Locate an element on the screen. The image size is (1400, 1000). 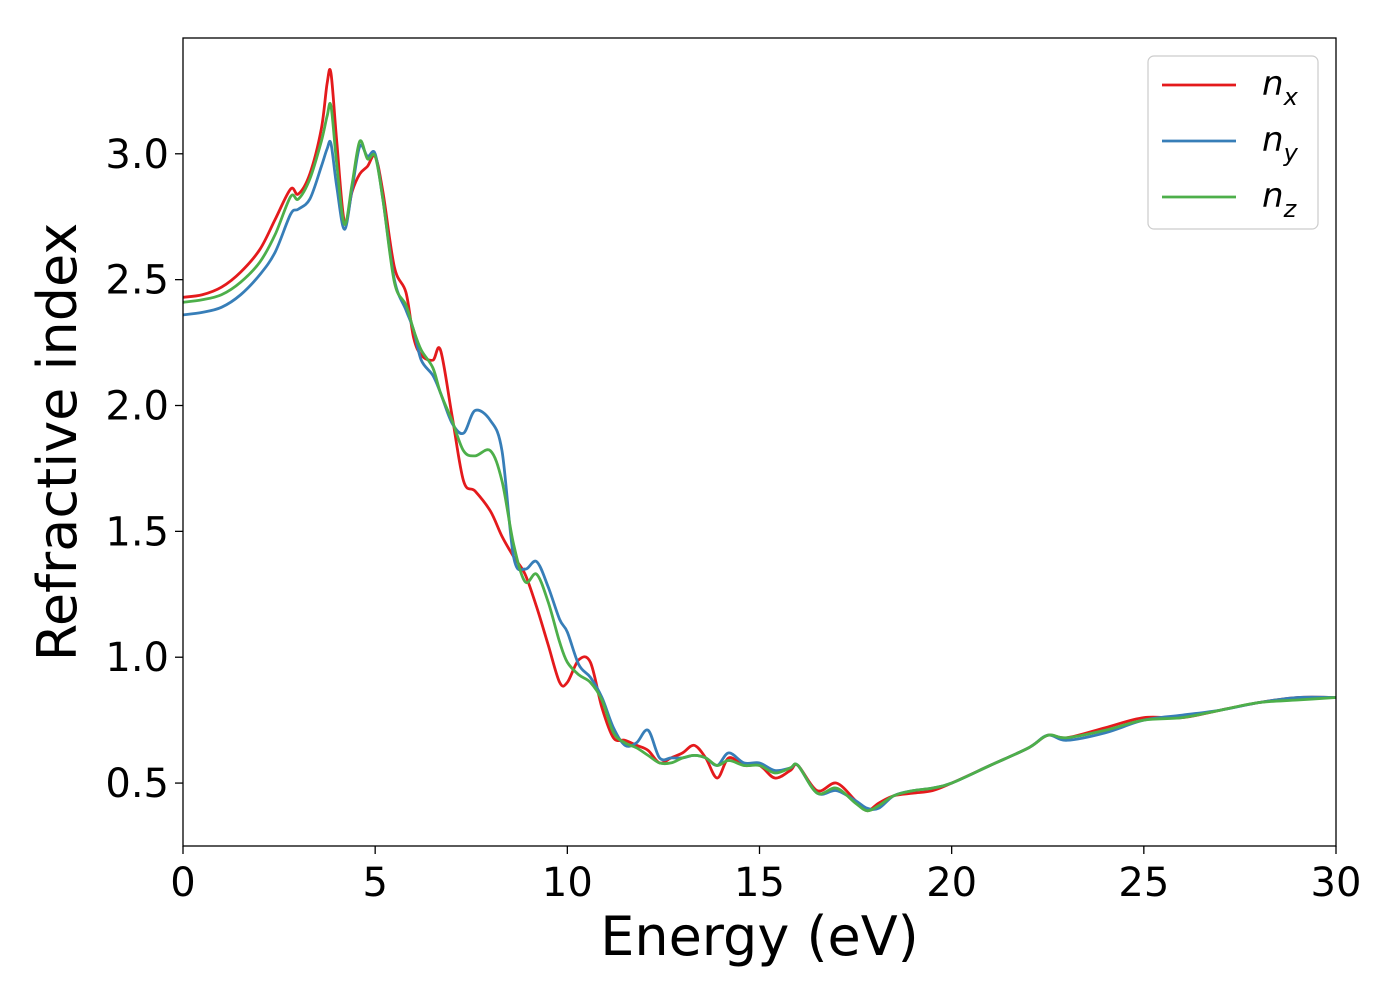
x-tick-label: 30 is located at coordinates (1336, 883).